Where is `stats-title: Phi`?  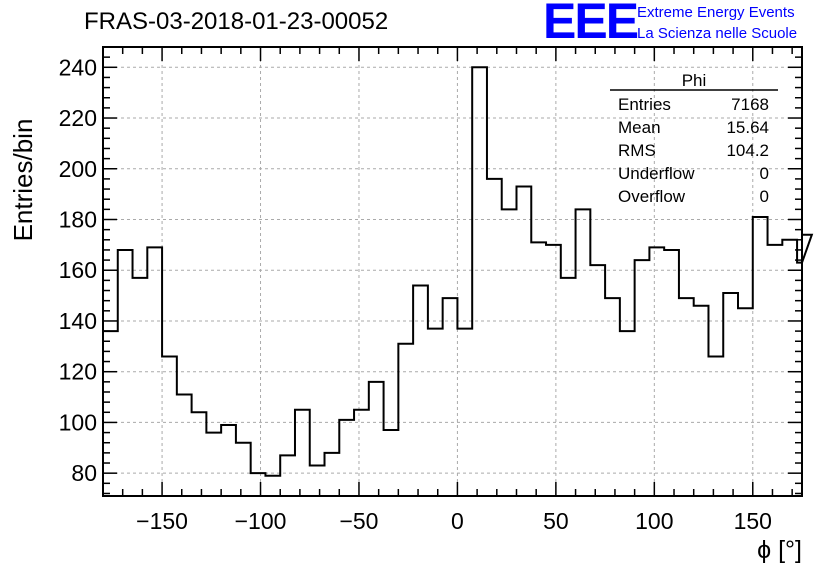 stats-title: Phi is located at coordinates (694, 80).